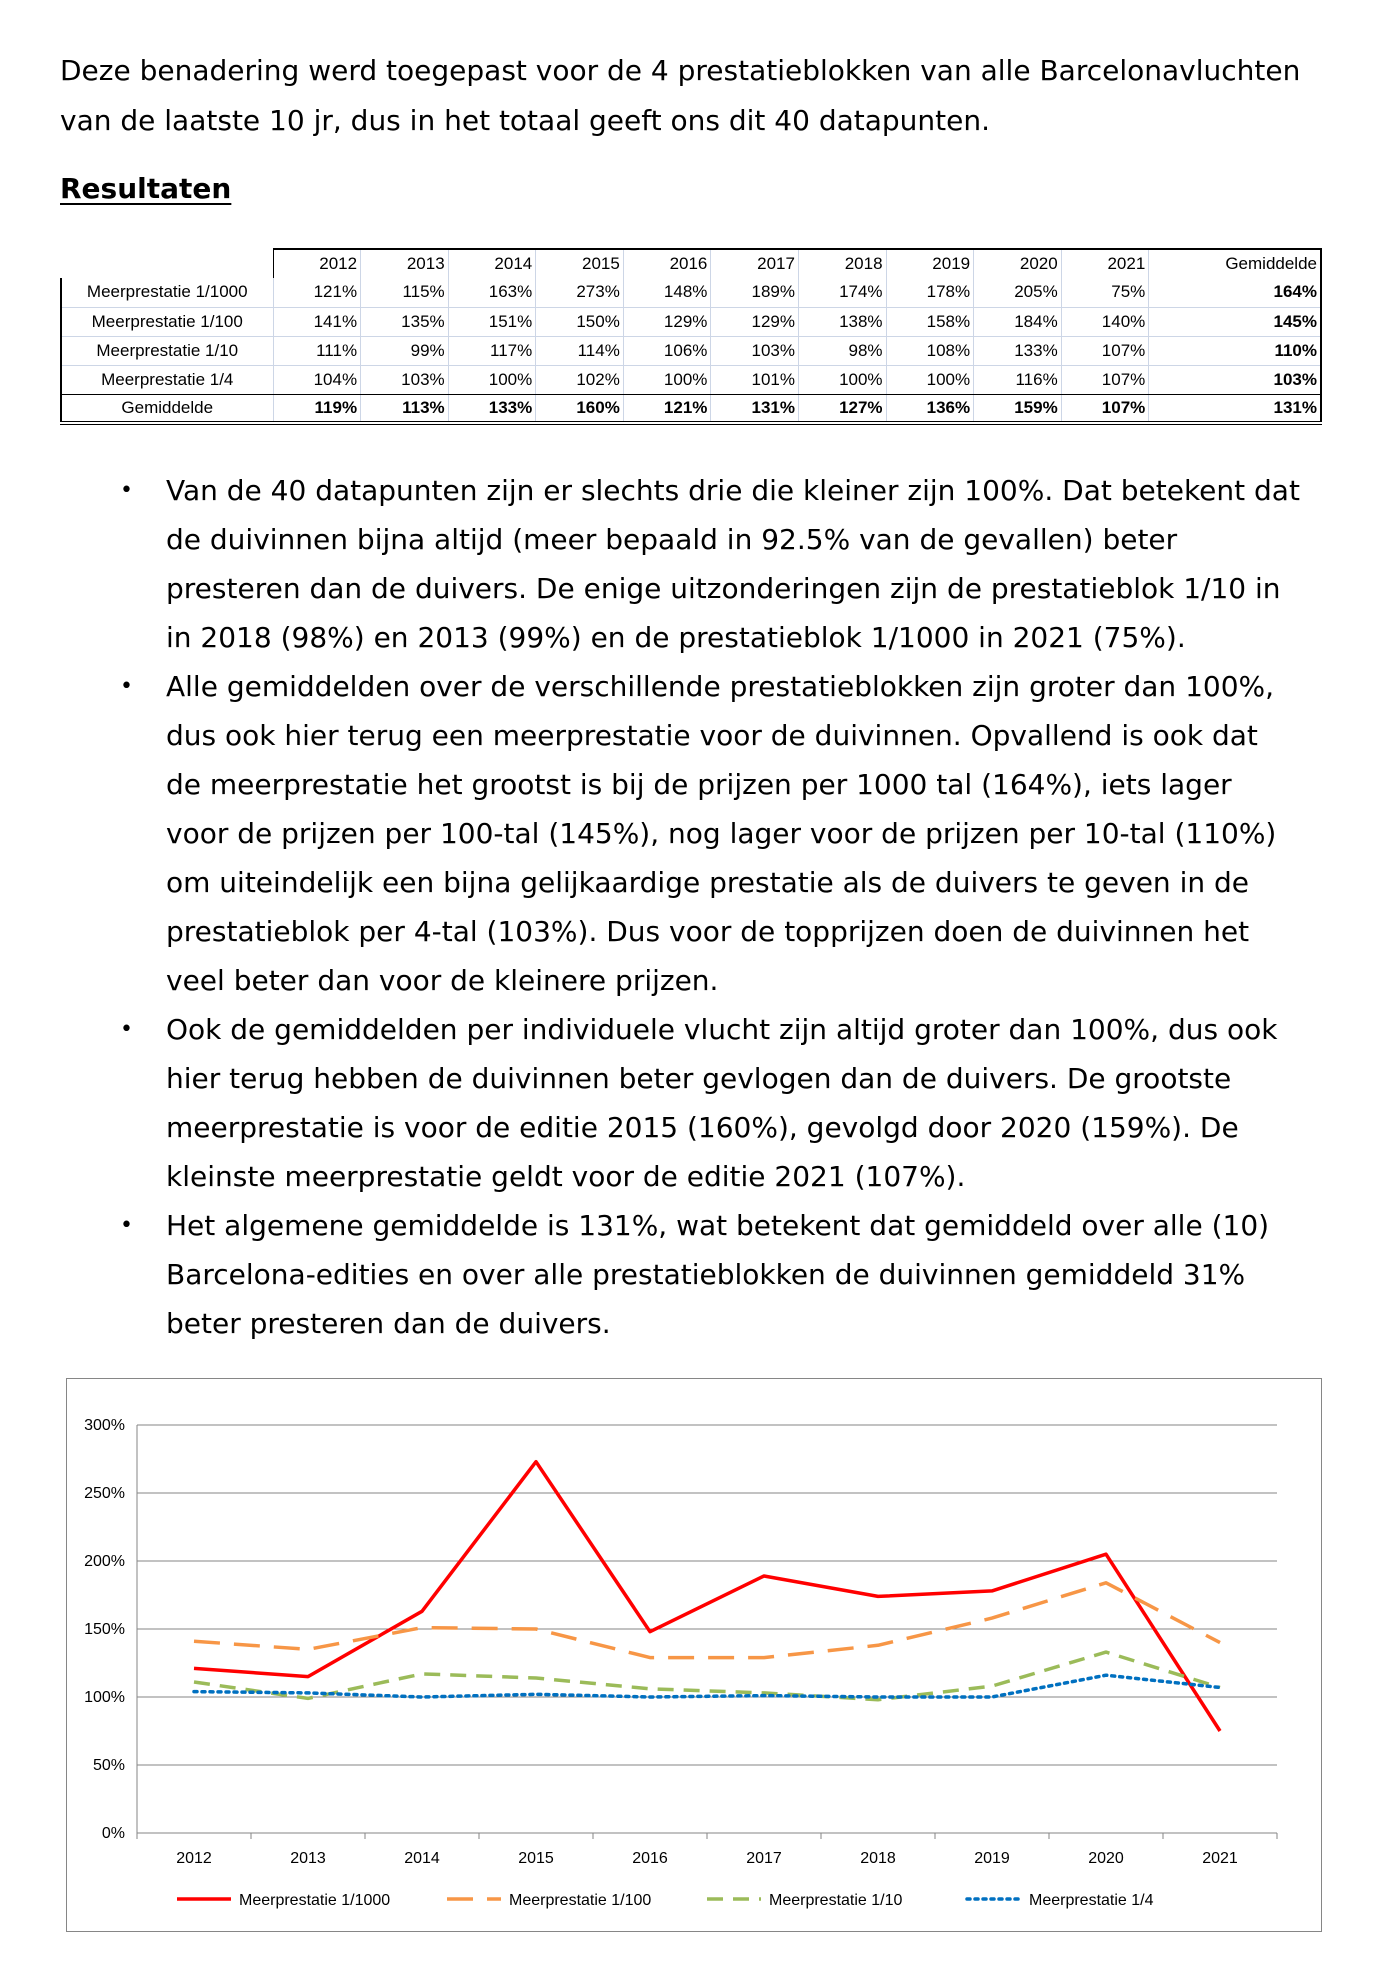  What do you see at coordinates (1017, 409) in the screenshot?
I see `footer-cell: 159%` at bounding box center [1017, 409].